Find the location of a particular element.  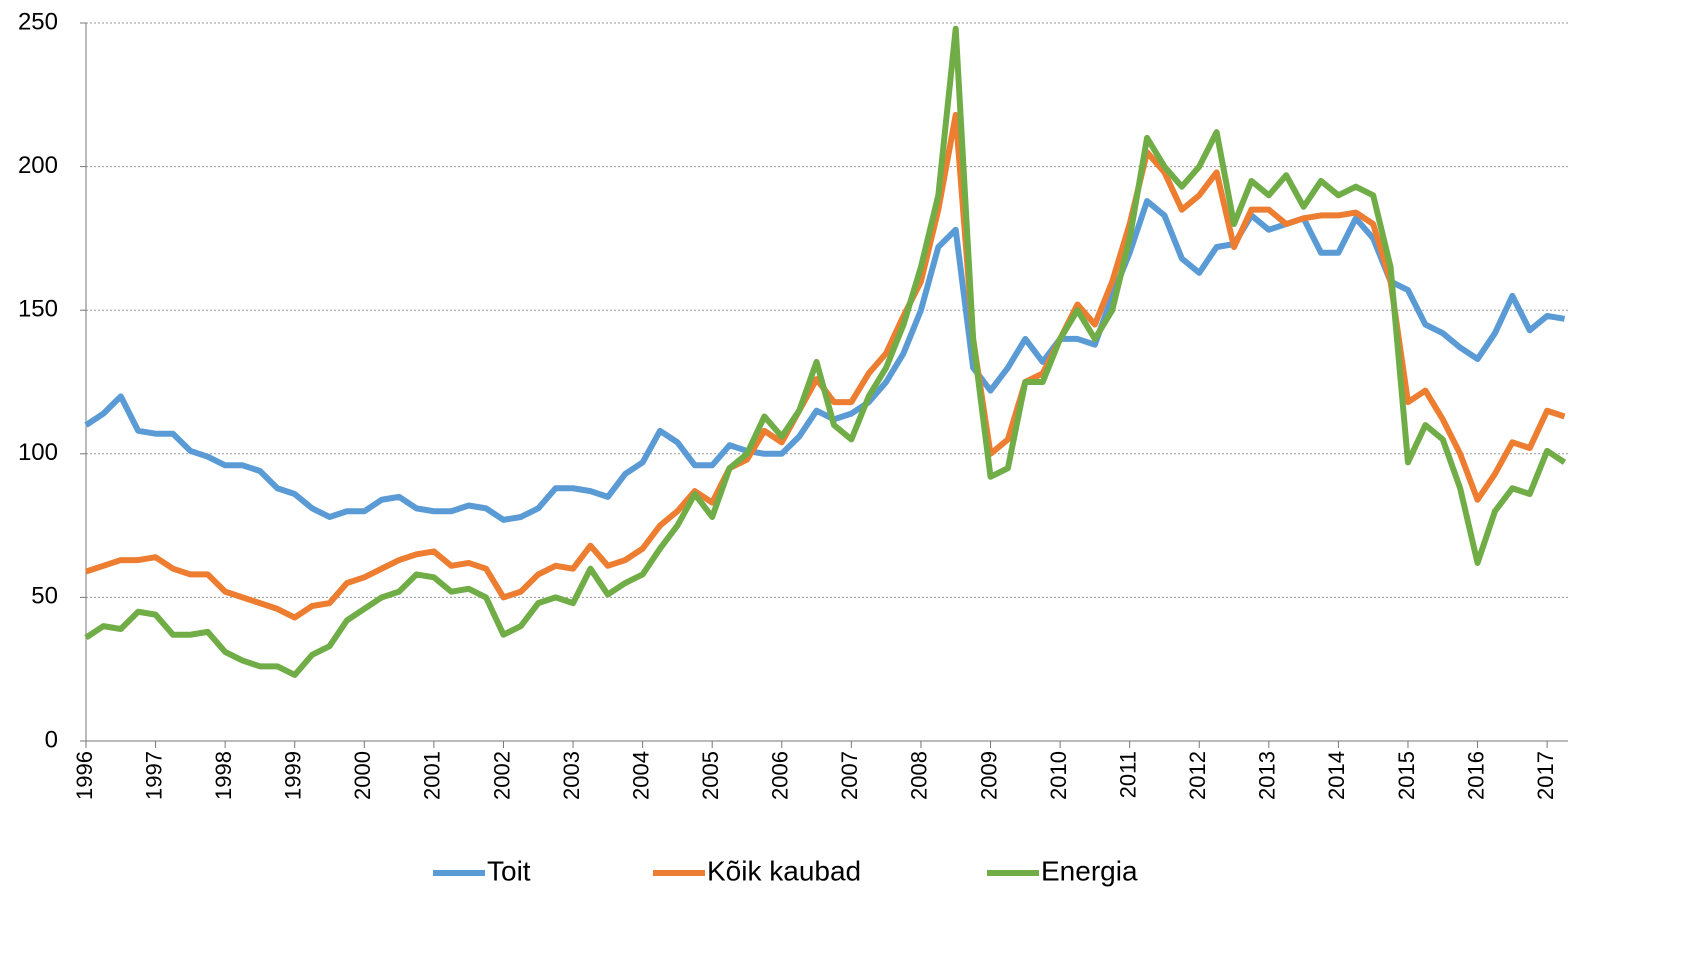

y-tick-label: 250 is located at coordinates (38, 21).